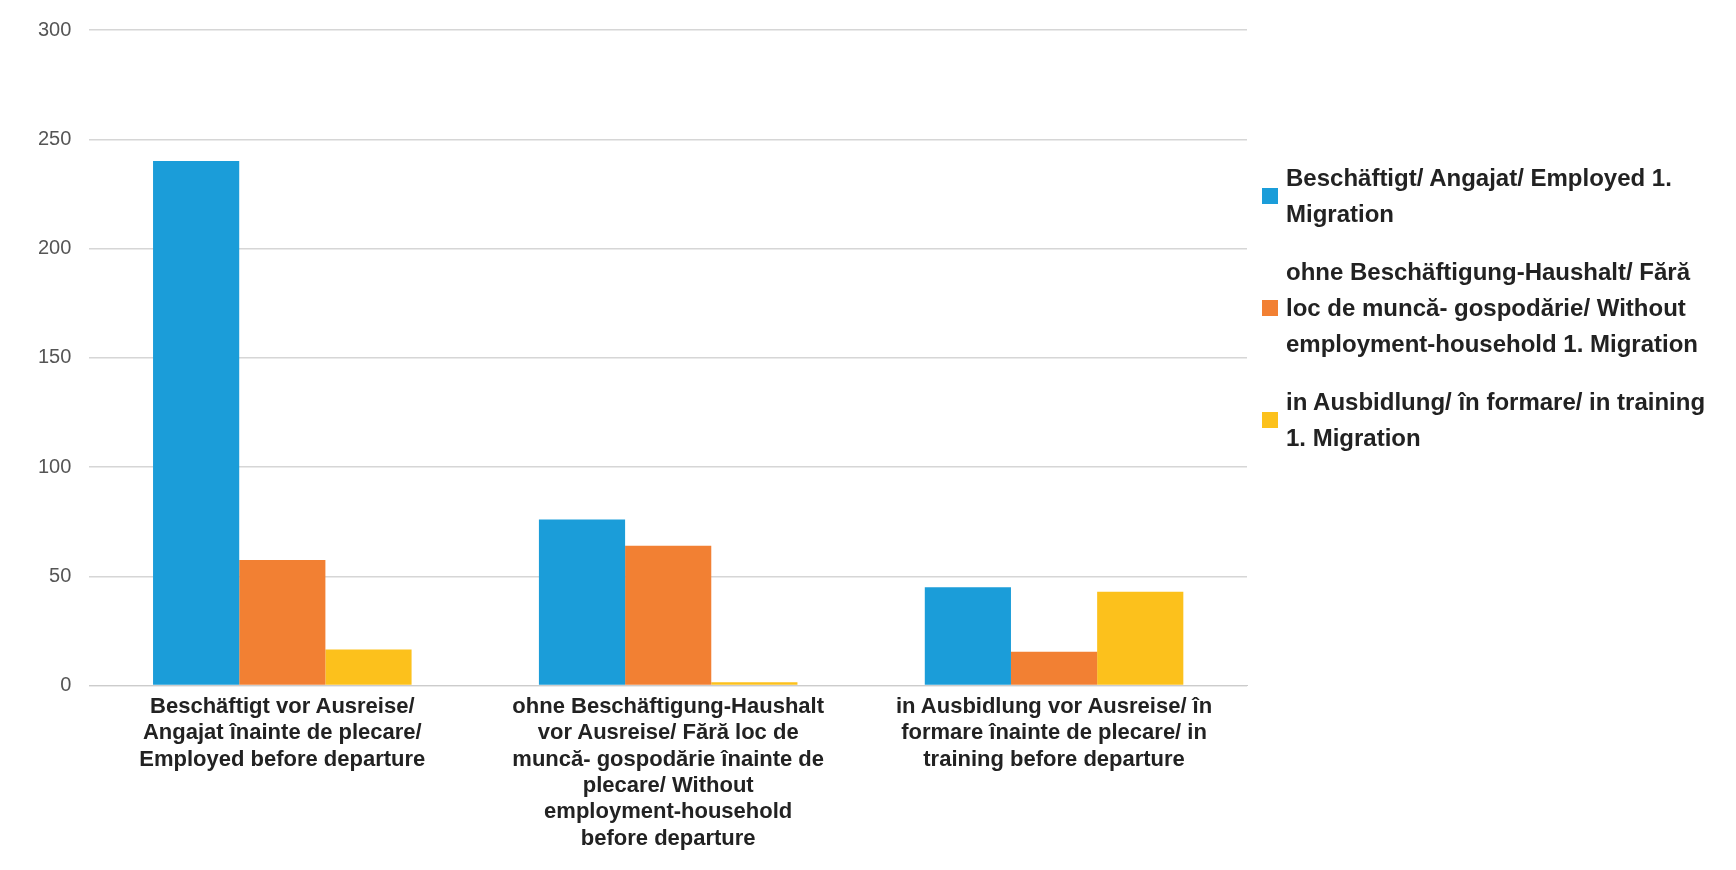  What do you see at coordinates (54, 247) in the screenshot?
I see `y-tick-label: 200` at bounding box center [54, 247].